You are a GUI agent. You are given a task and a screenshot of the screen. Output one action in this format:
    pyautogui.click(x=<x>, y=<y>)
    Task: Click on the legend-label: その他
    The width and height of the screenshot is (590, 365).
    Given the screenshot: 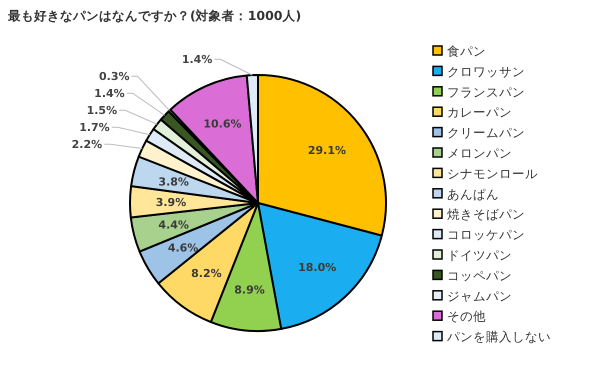 What is the action you would take?
    pyautogui.click(x=466, y=316)
    